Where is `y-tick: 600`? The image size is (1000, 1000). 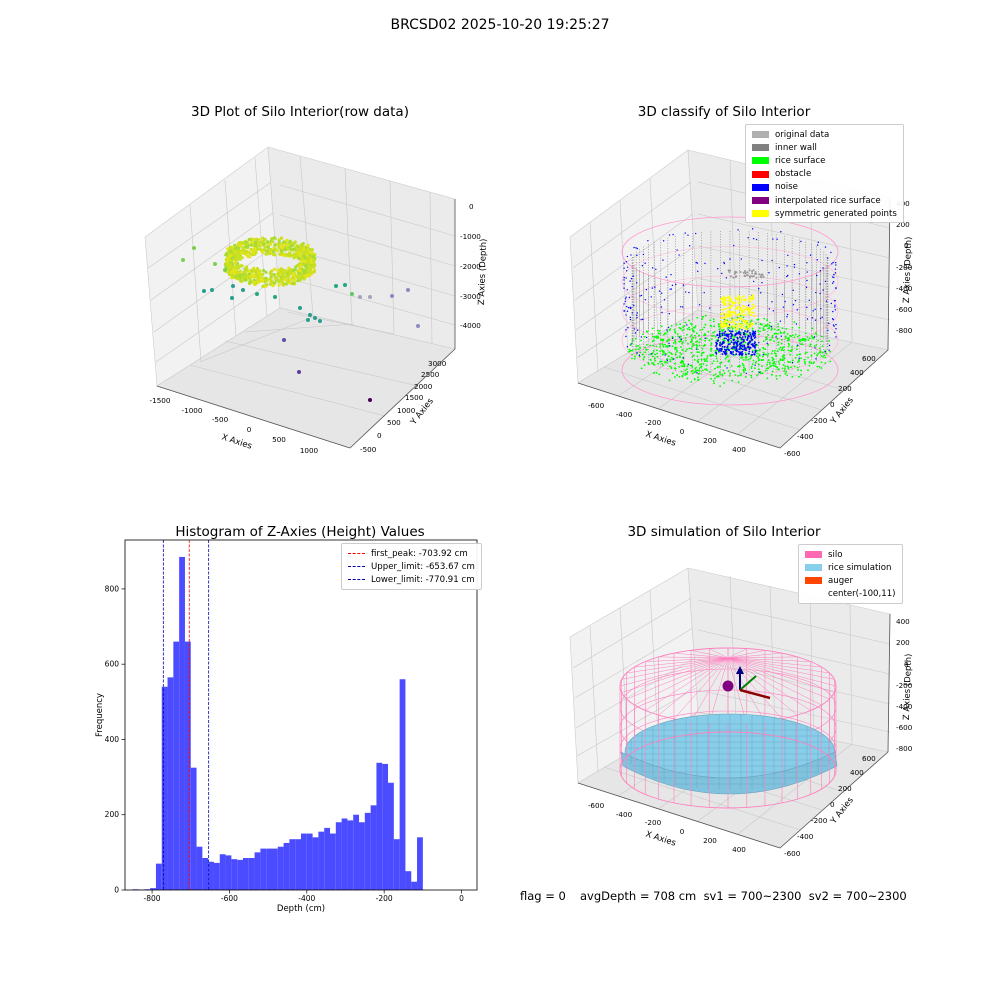
y-tick: 600 is located at coordinates (869, 758).